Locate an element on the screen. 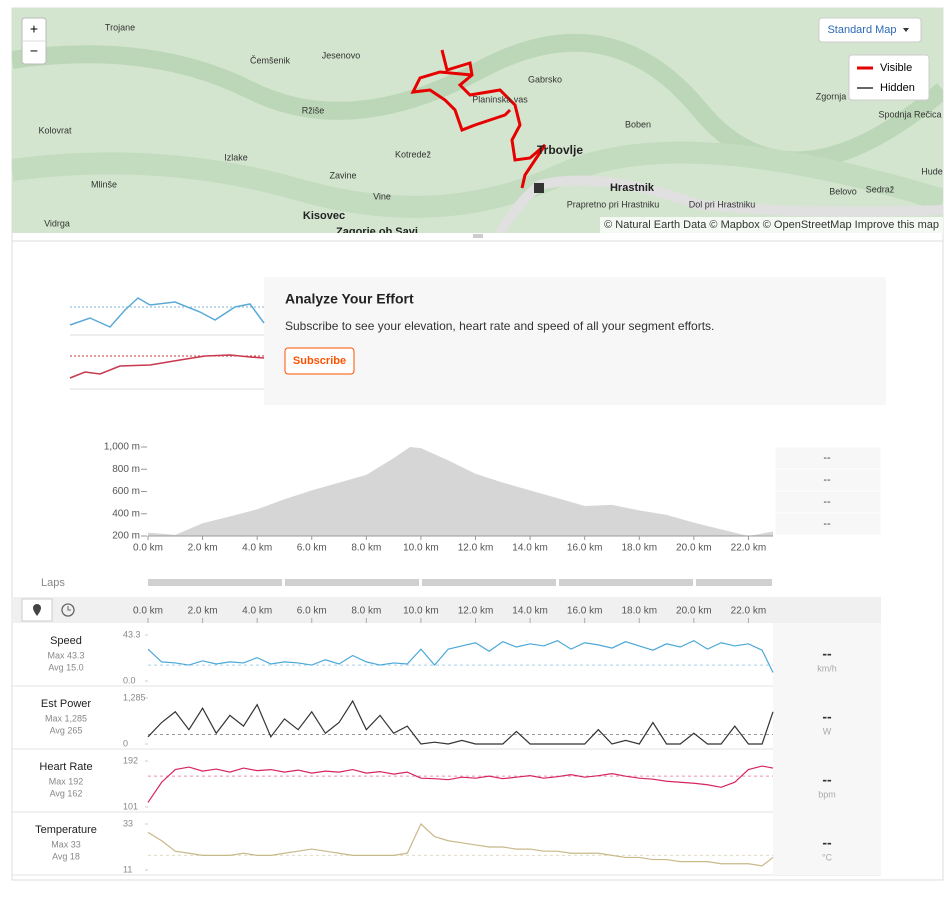 The image size is (945, 906). subscribe-label: Subscribe is located at coordinates (319, 361).